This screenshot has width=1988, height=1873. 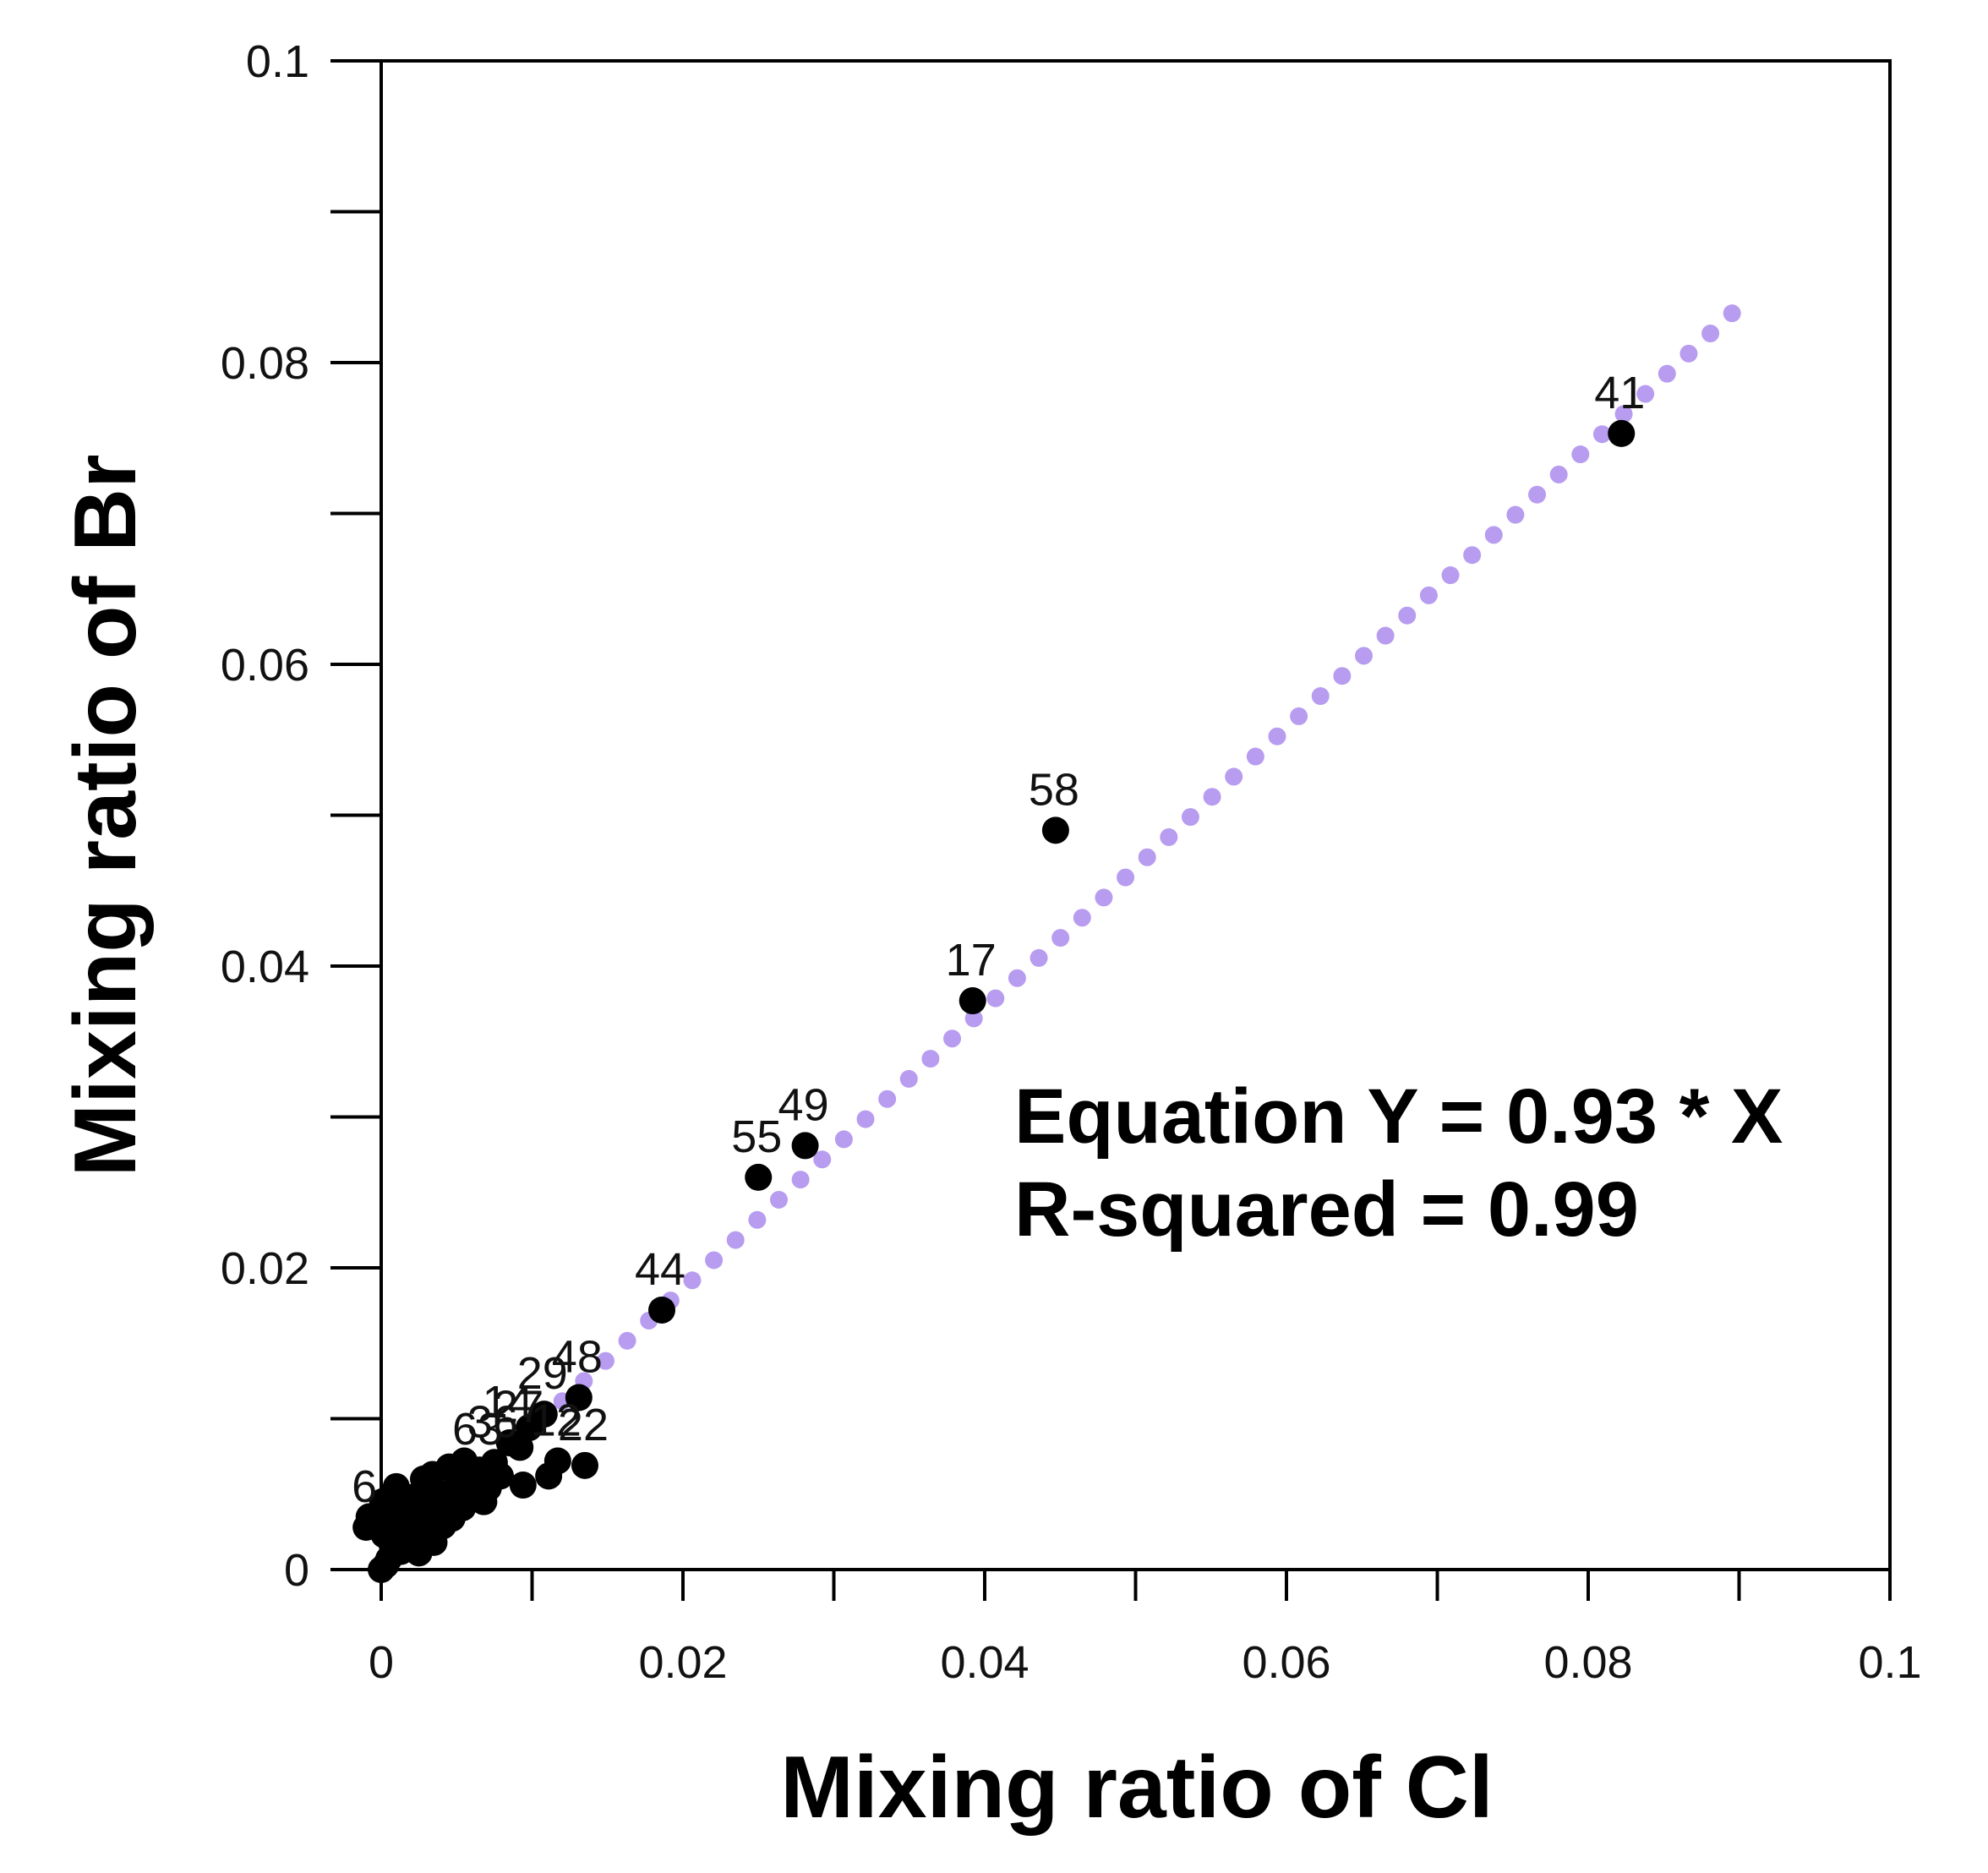 What do you see at coordinates (381, 1662) in the screenshot?
I see `x-tick-label: 0` at bounding box center [381, 1662].